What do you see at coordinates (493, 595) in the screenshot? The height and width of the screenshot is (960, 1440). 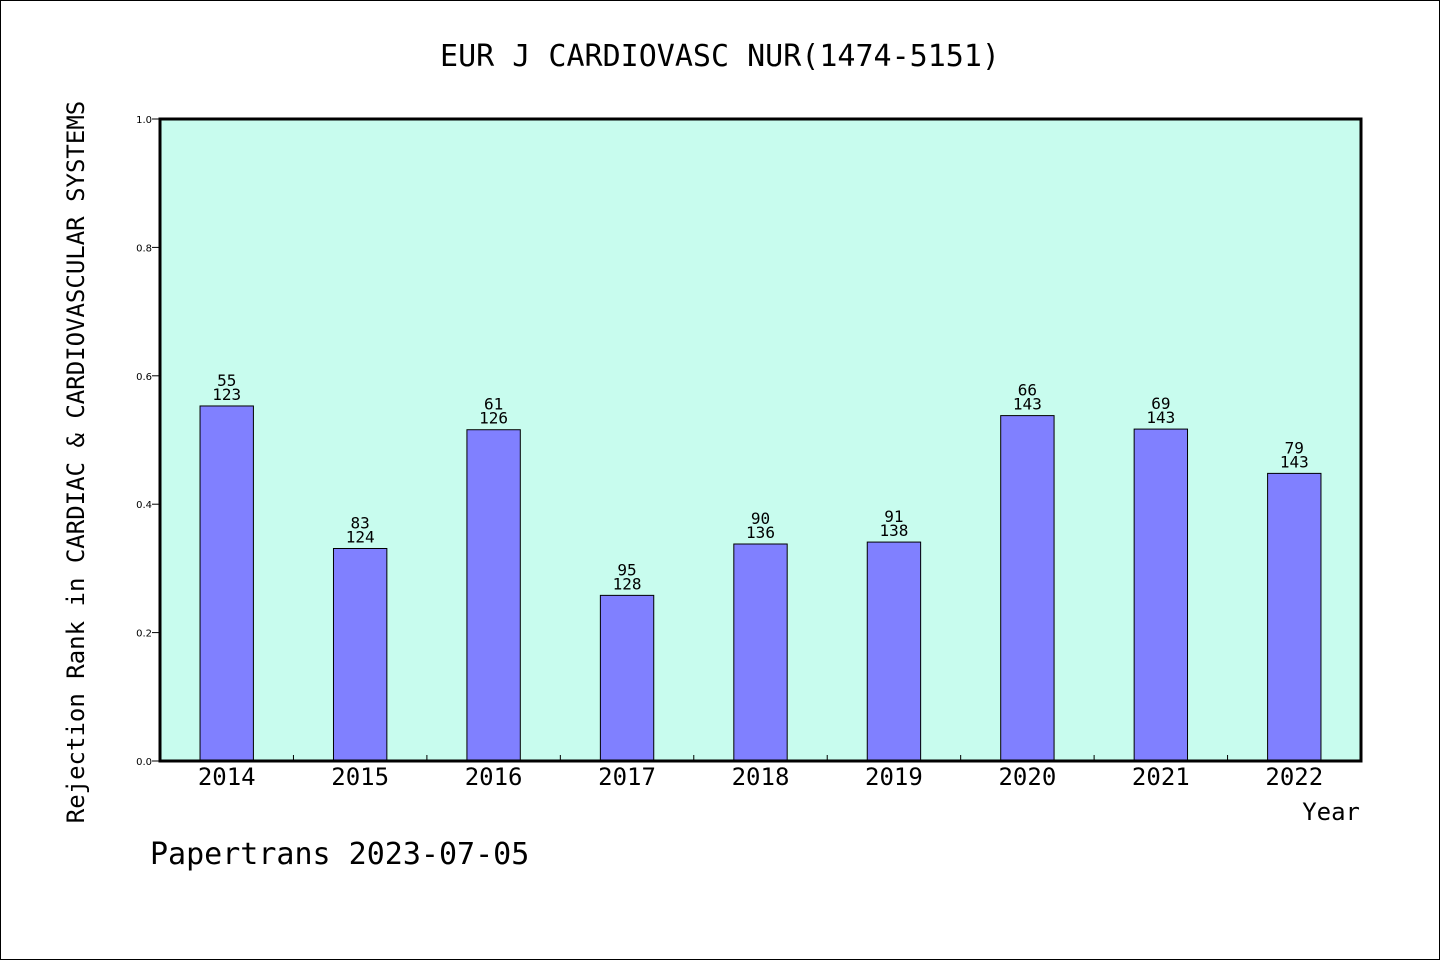 I see `bar-2016` at bounding box center [493, 595].